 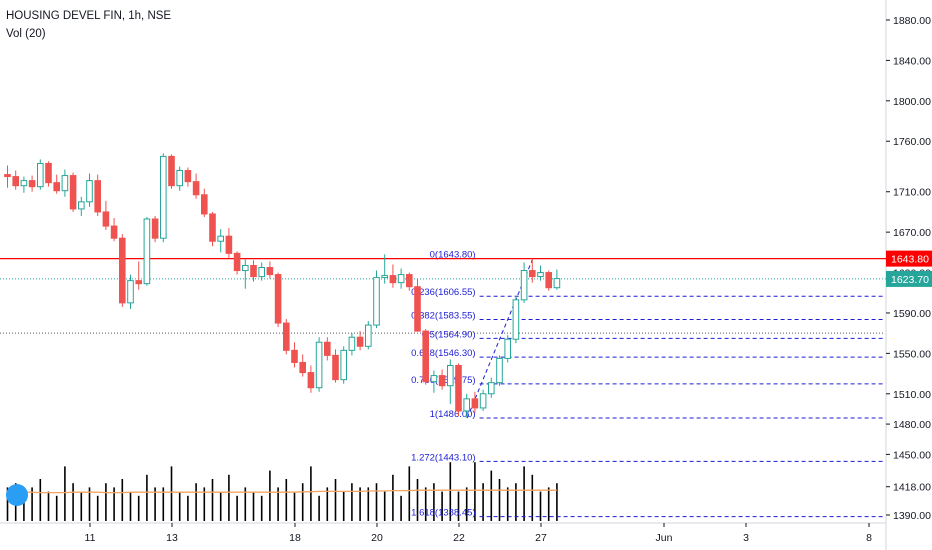 I want to click on x-tick-label: 22, so click(x=459, y=538).